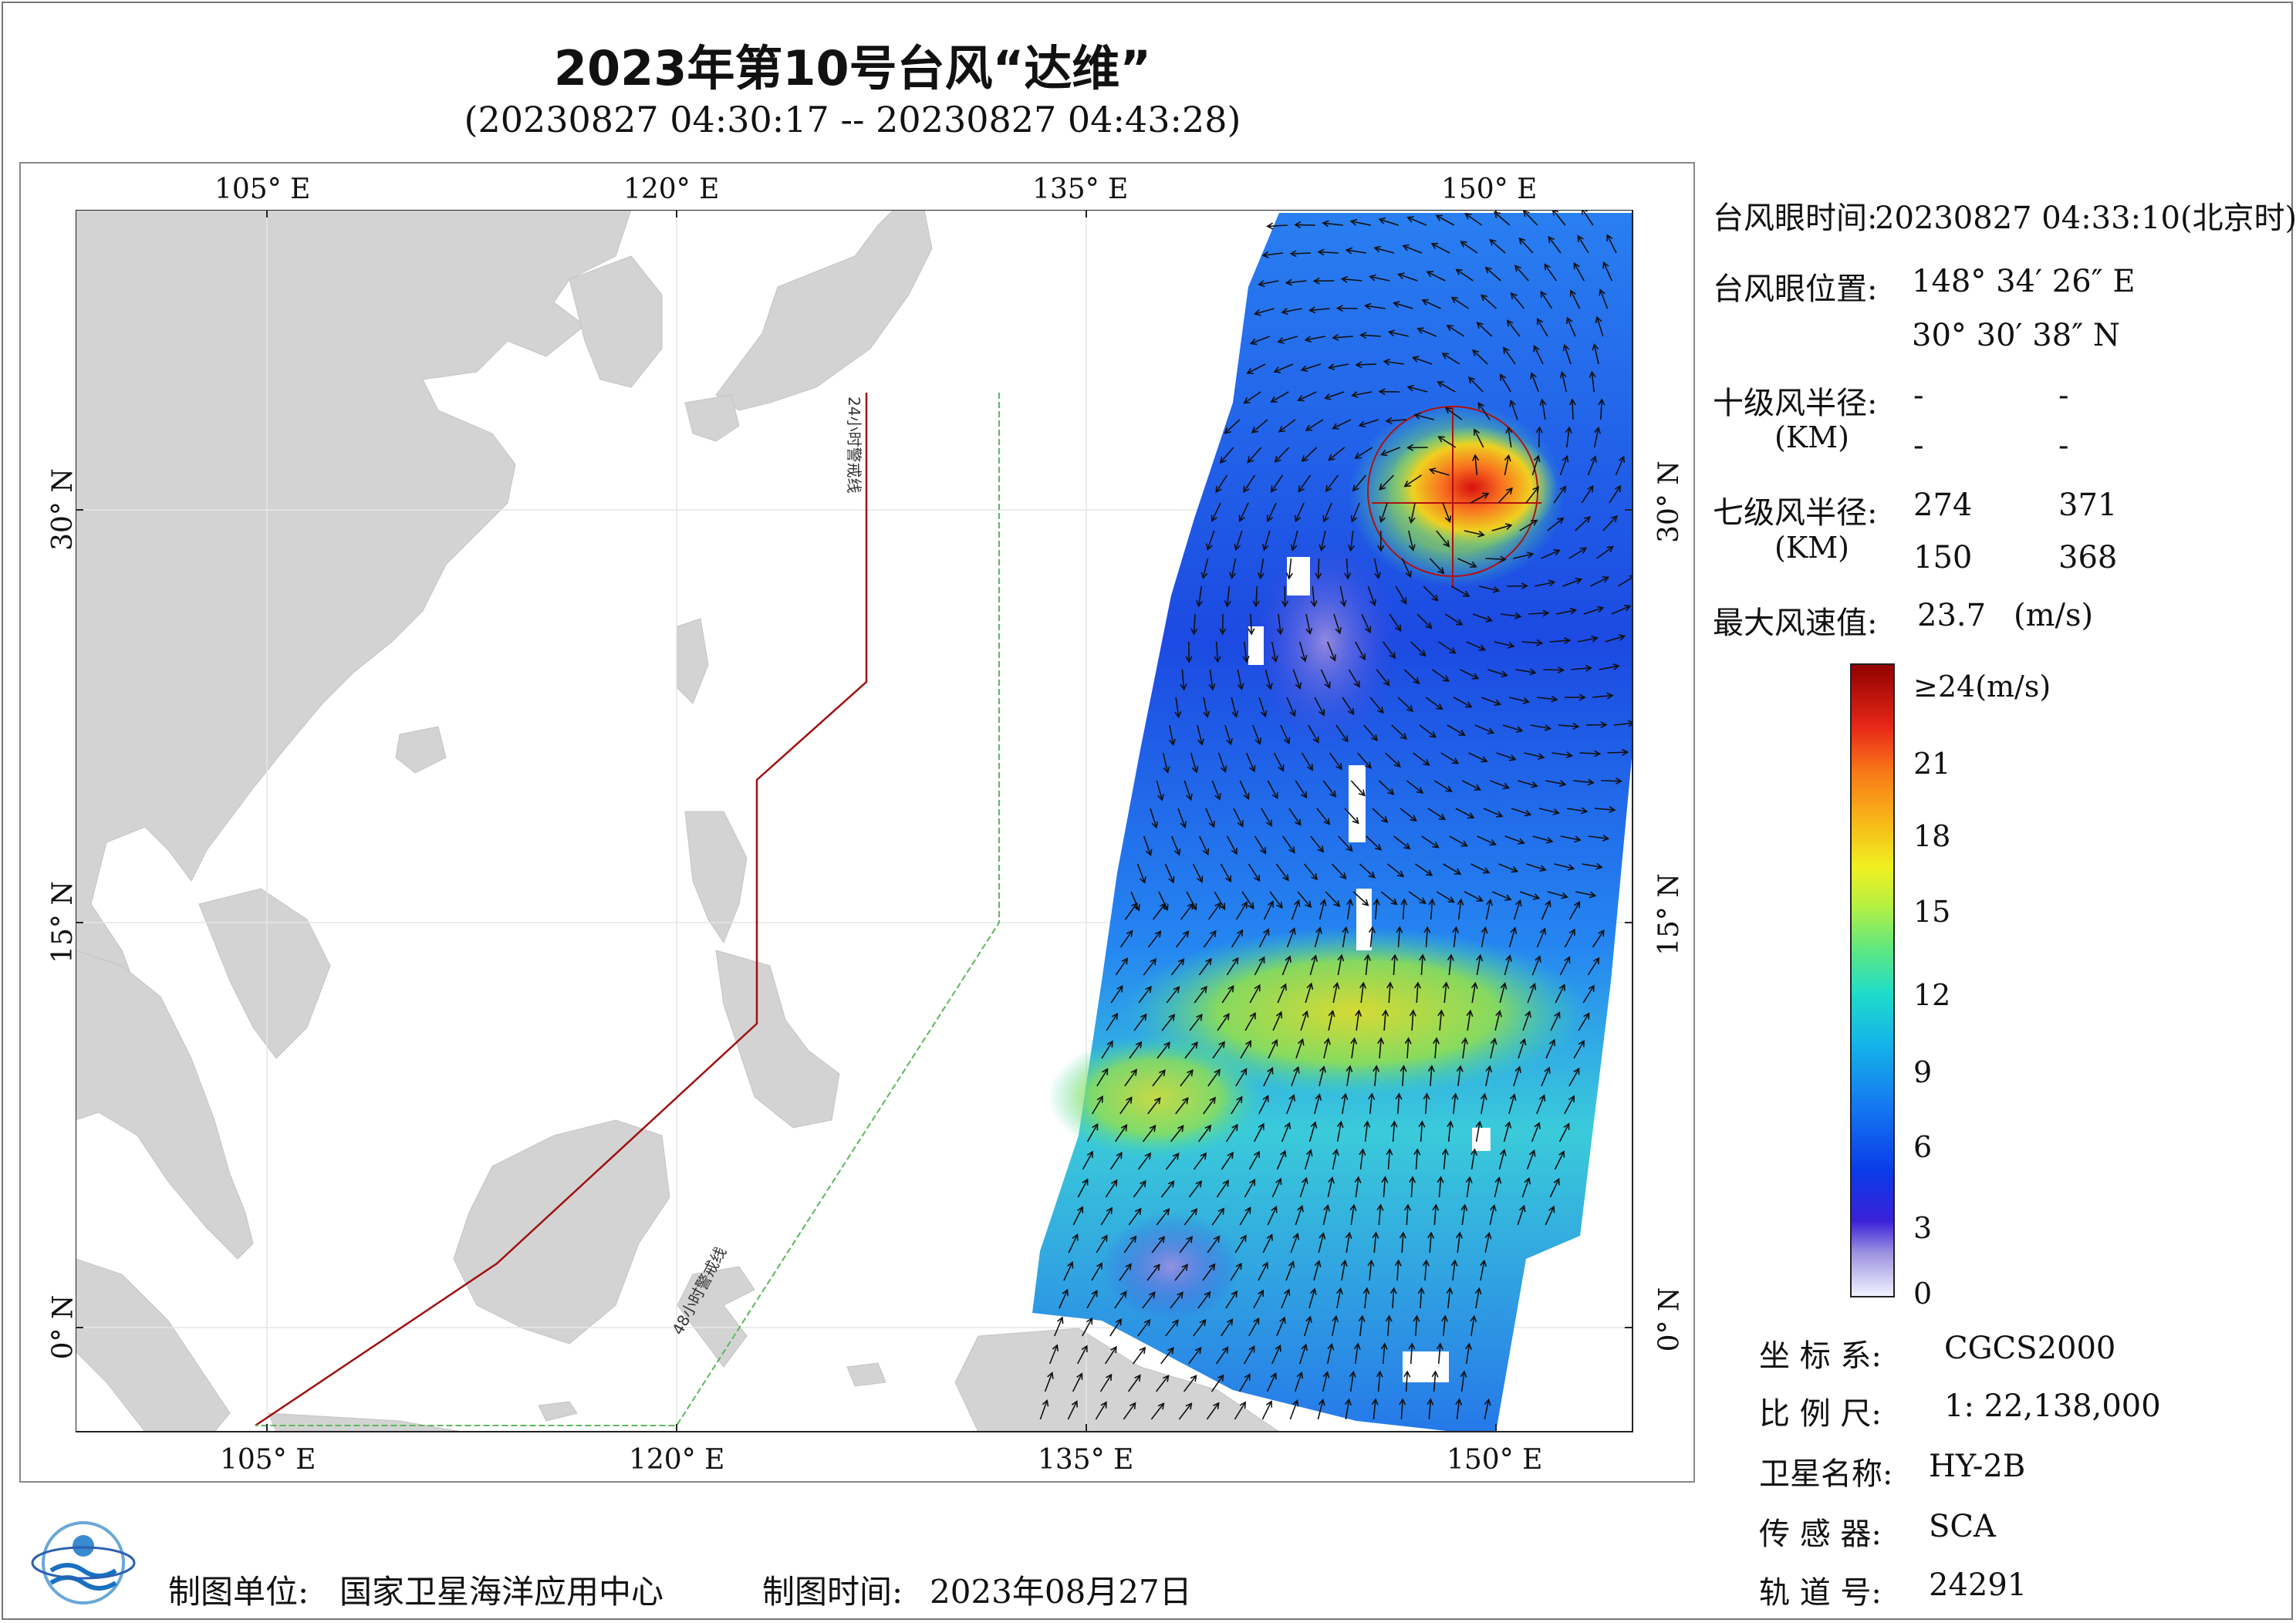 The image size is (2296, 1623). What do you see at coordinates (1918, 446) in the screenshot?
I see `r10-value-3: -` at bounding box center [1918, 446].